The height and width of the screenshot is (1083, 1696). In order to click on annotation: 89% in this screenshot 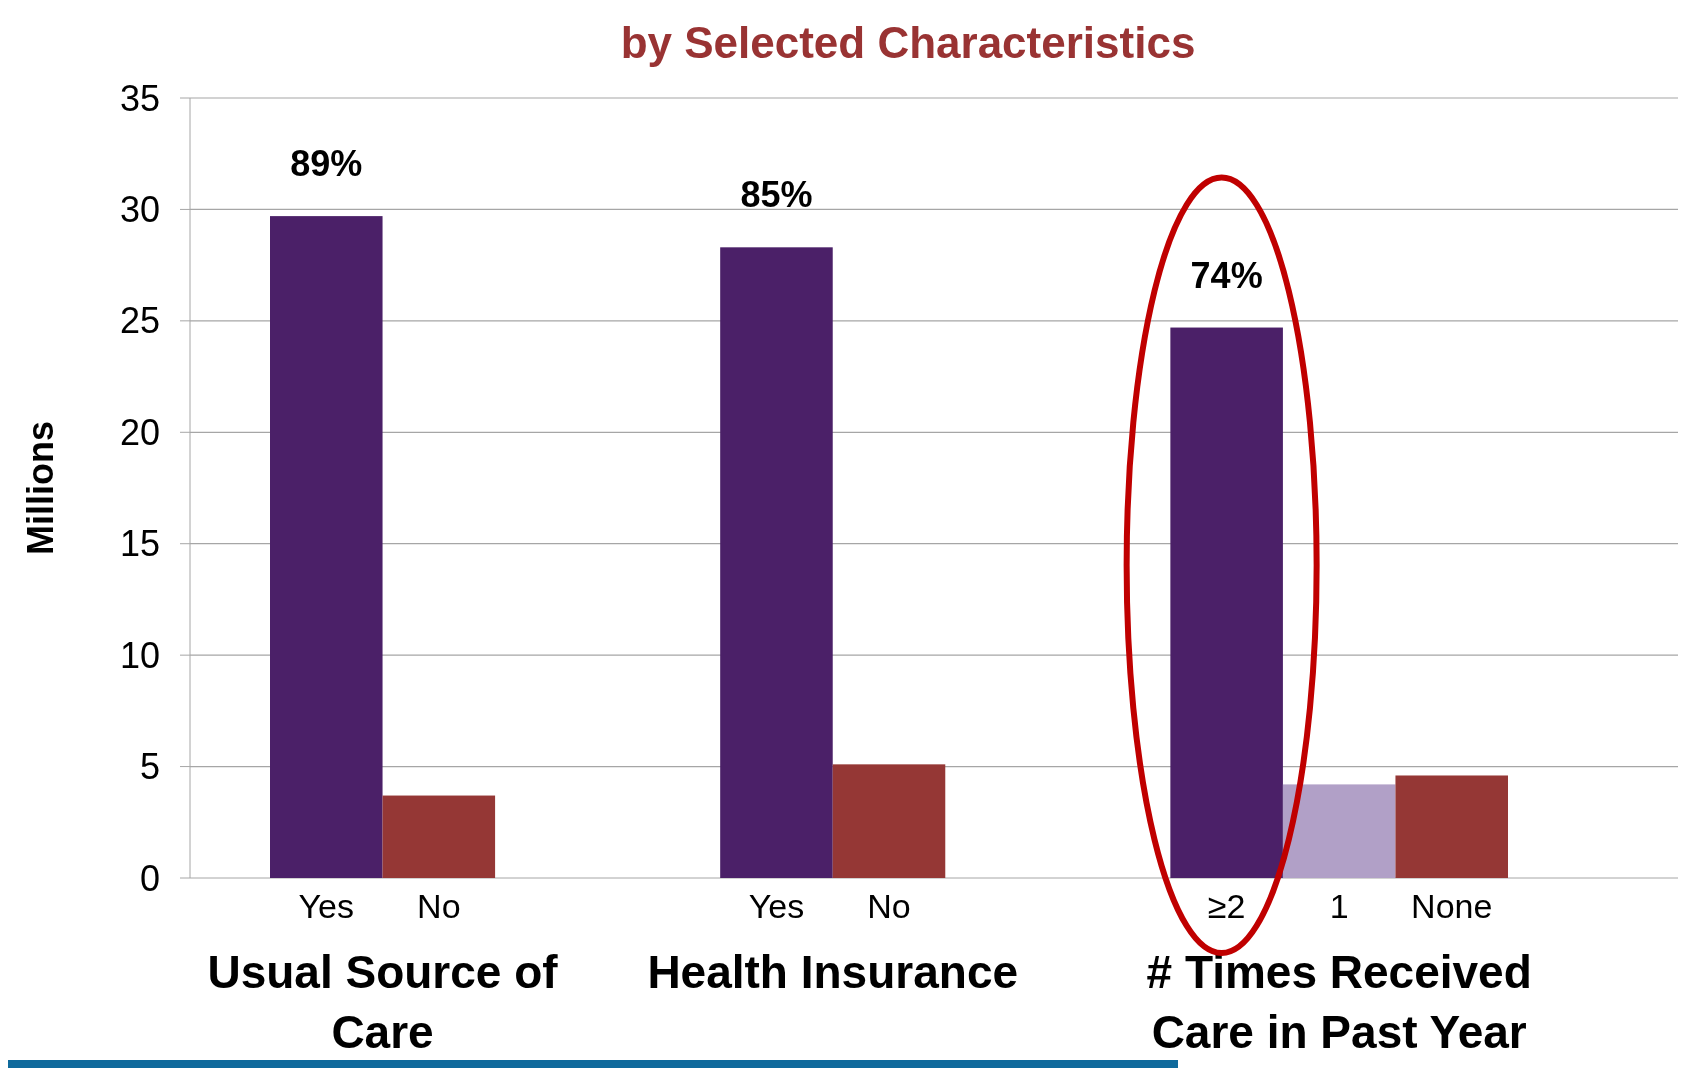, I will do `click(326, 164)`.